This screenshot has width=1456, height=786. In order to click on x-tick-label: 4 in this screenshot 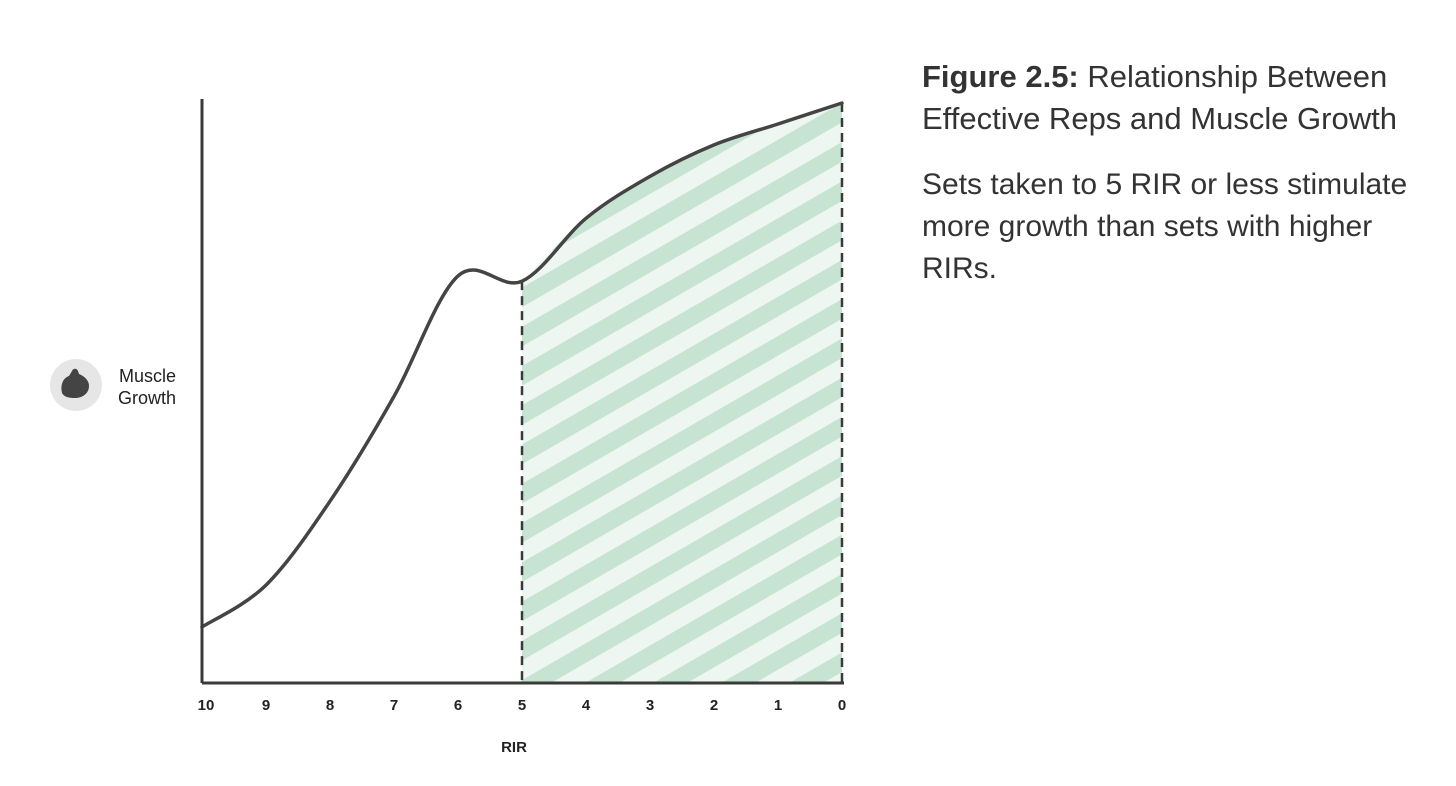, I will do `click(586, 705)`.